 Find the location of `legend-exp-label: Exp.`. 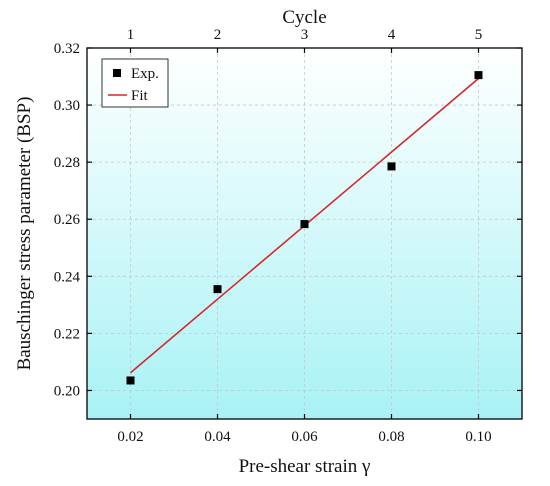

legend-exp-label: Exp. is located at coordinates (145, 74).